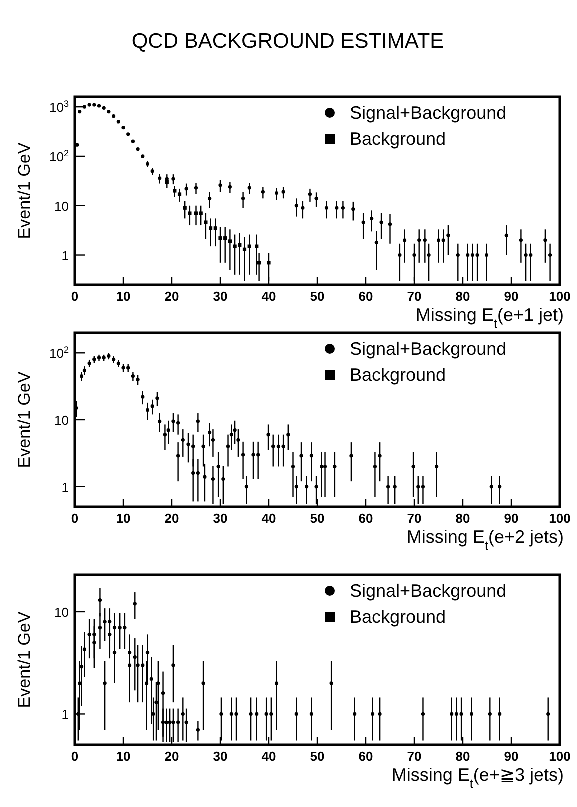 This screenshot has height=807, width=577. What do you see at coordinates (288, 41) in the screenshot?
I see `chart-title: QCD BACKGROUND ESTIMATE` at bounding box center [288, 41].